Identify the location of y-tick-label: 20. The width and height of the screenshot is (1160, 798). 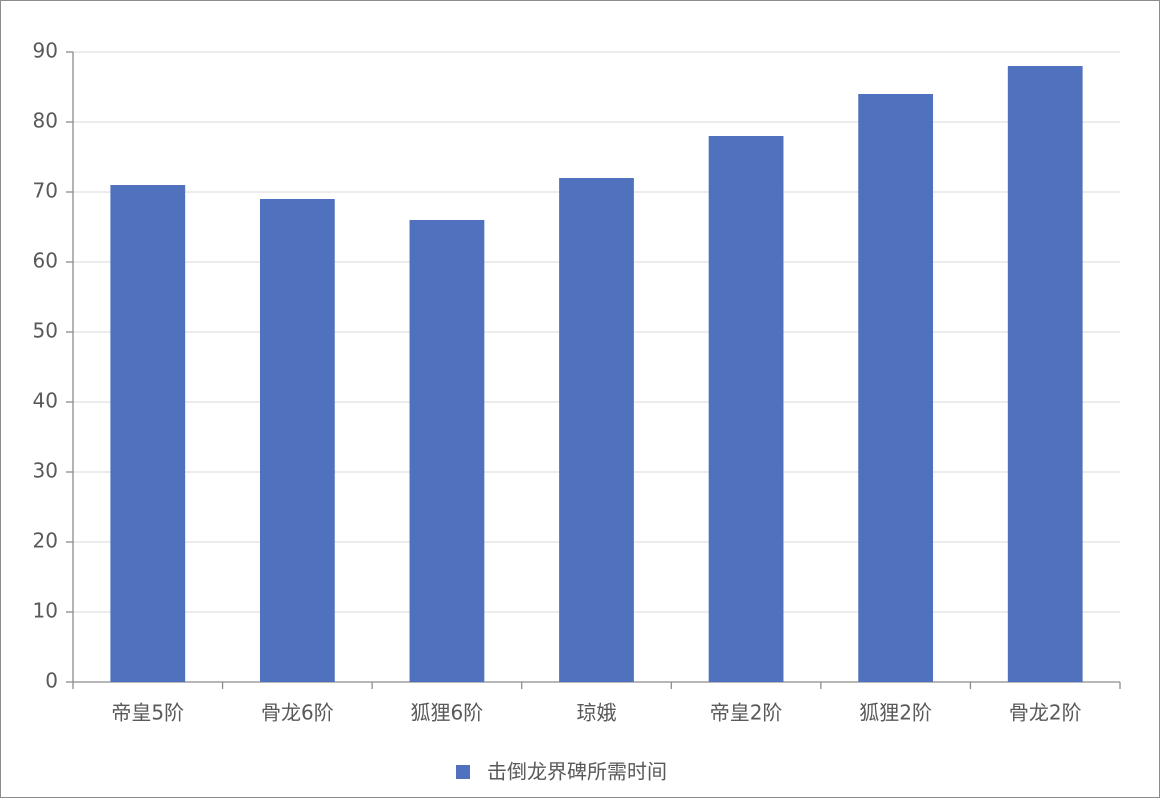
(45, 541).